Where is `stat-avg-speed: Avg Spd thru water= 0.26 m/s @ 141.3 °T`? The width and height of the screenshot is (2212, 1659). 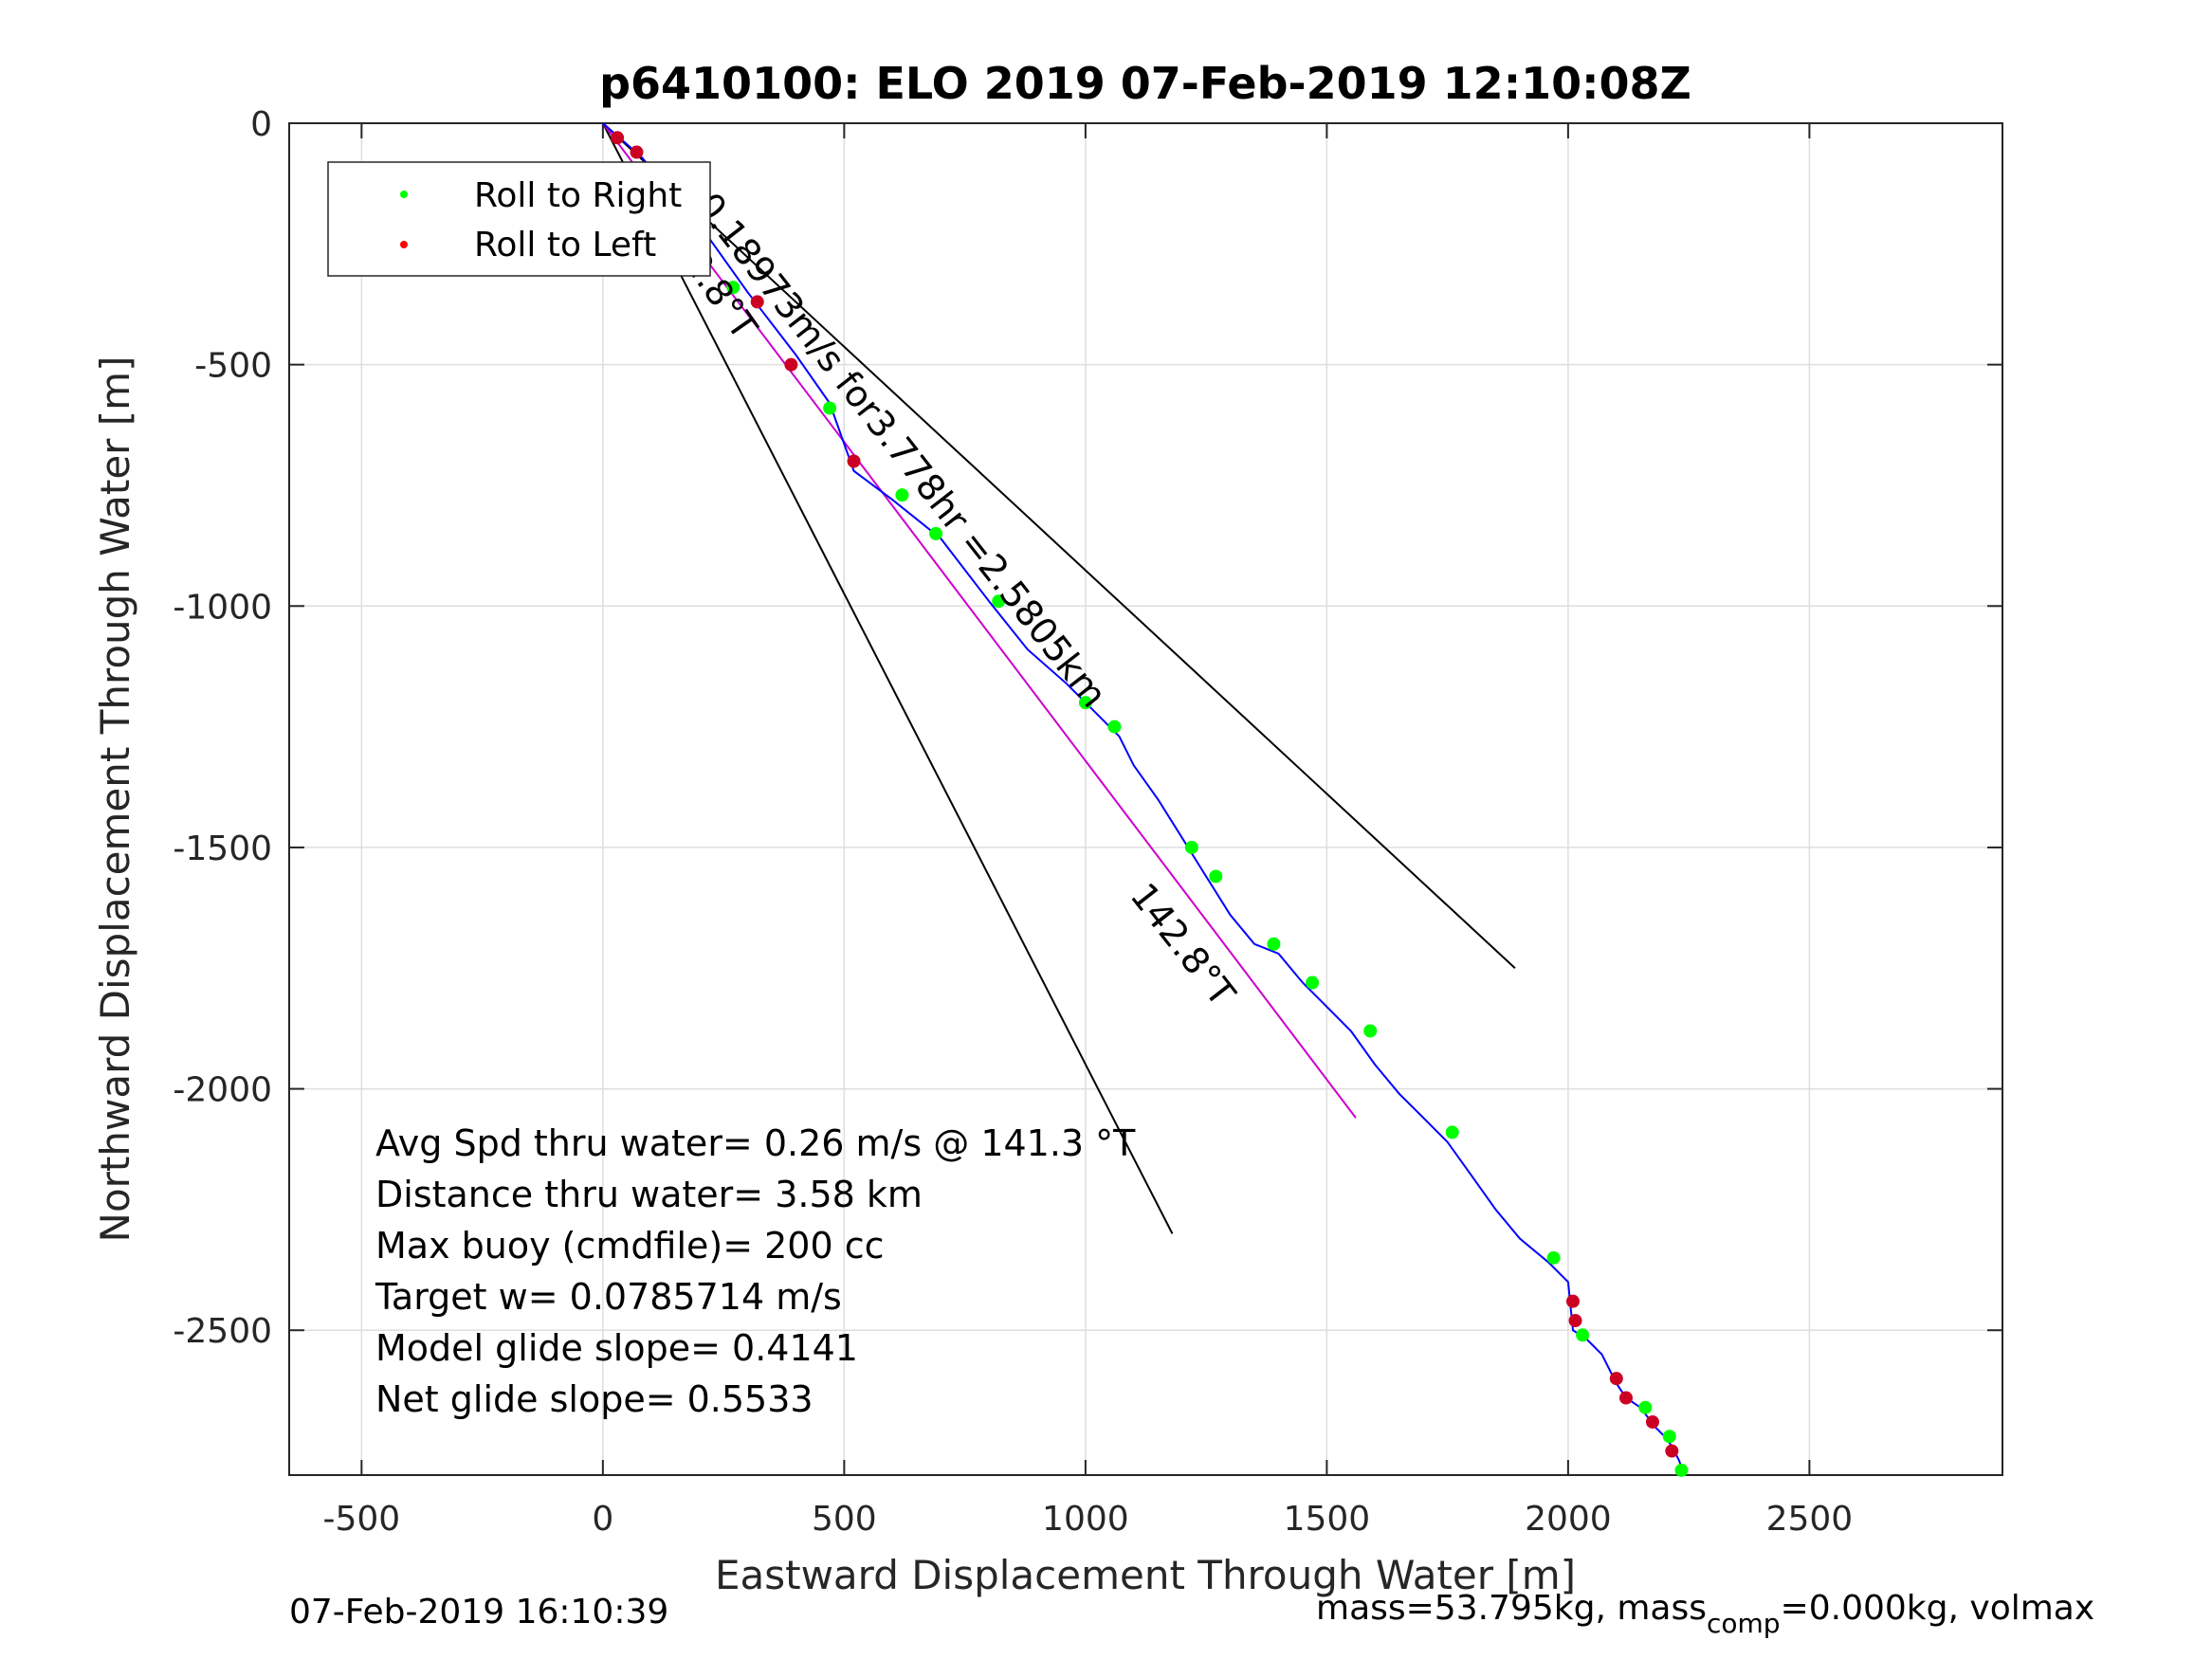
stat-avg-speed: Avg Spd thru water= 0.26 m/s @ 141.3 °T is located at coordinates (755, 1143).